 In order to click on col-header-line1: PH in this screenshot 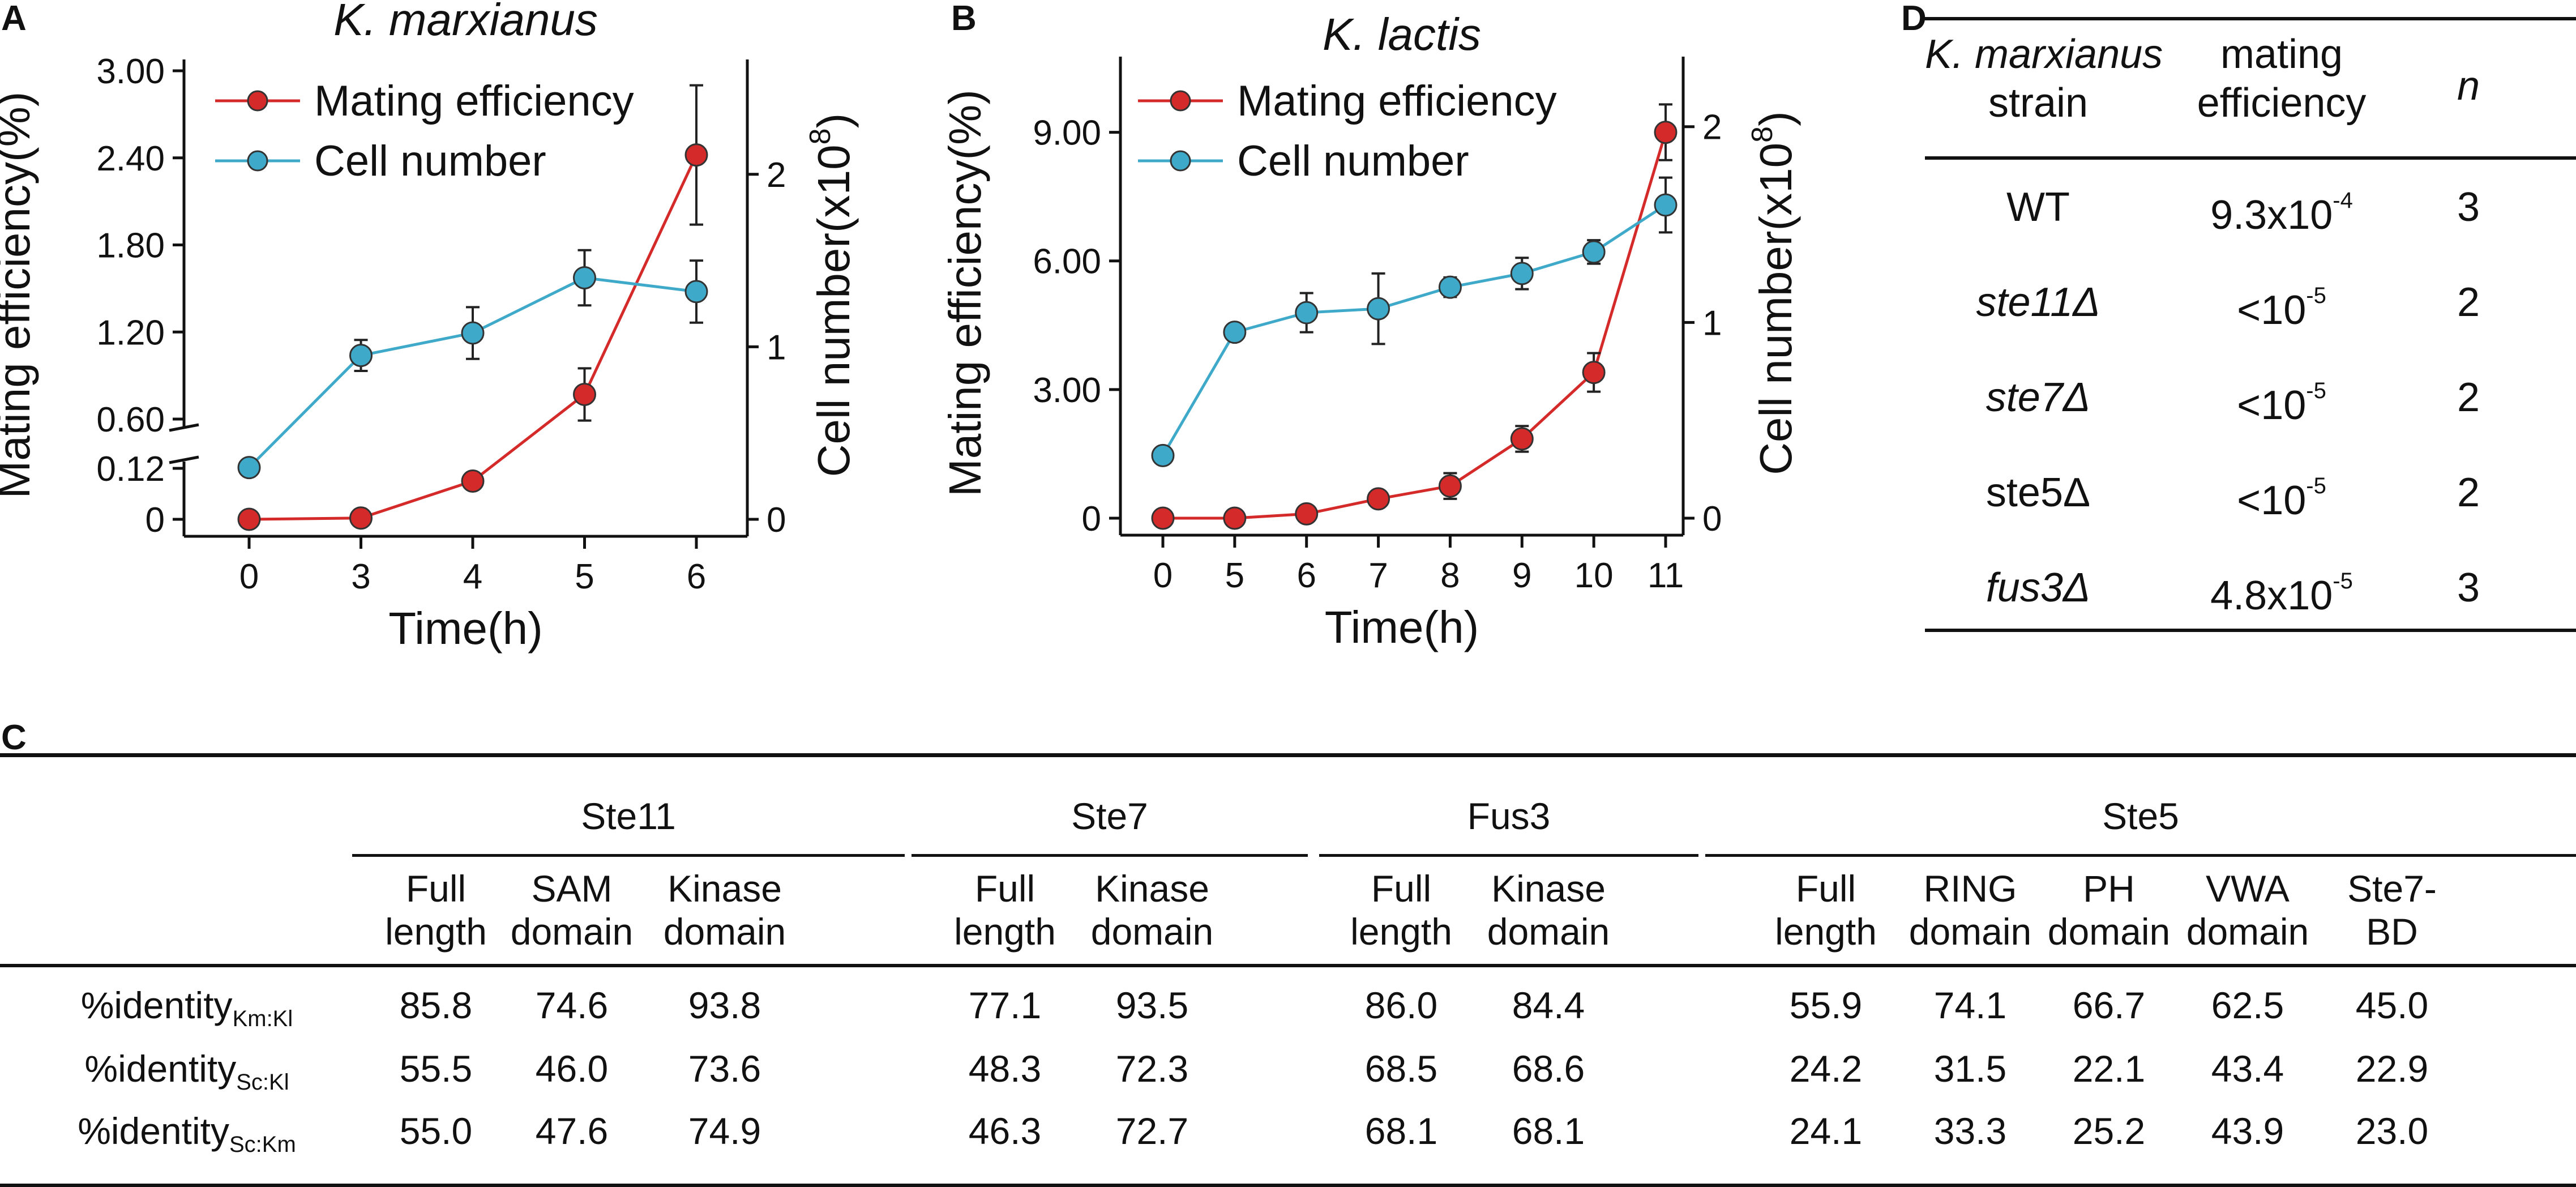, I will do `click(2109, 889)`.